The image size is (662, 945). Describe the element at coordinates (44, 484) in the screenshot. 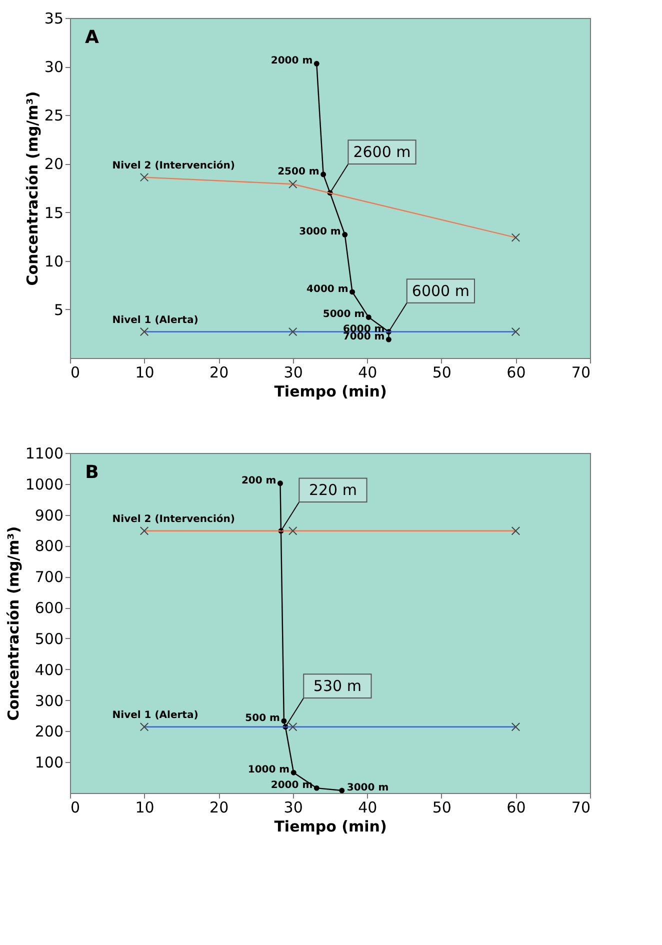

I see `y-tick-label: 1000` at that location.